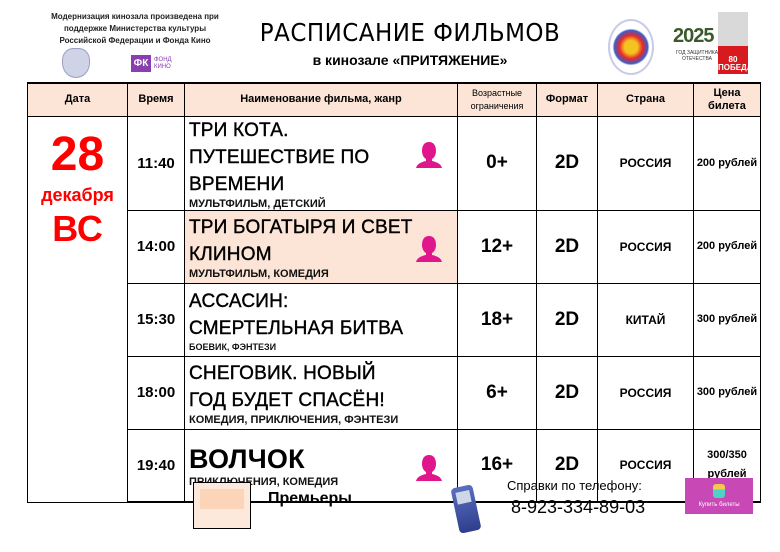 The width and height of the screenshot is (780, 552). I want to click on film-title: СНЕГОВИК. НОВЫЙ ГОД БУДЕТ СПАСЁН!, so click(287, 386).